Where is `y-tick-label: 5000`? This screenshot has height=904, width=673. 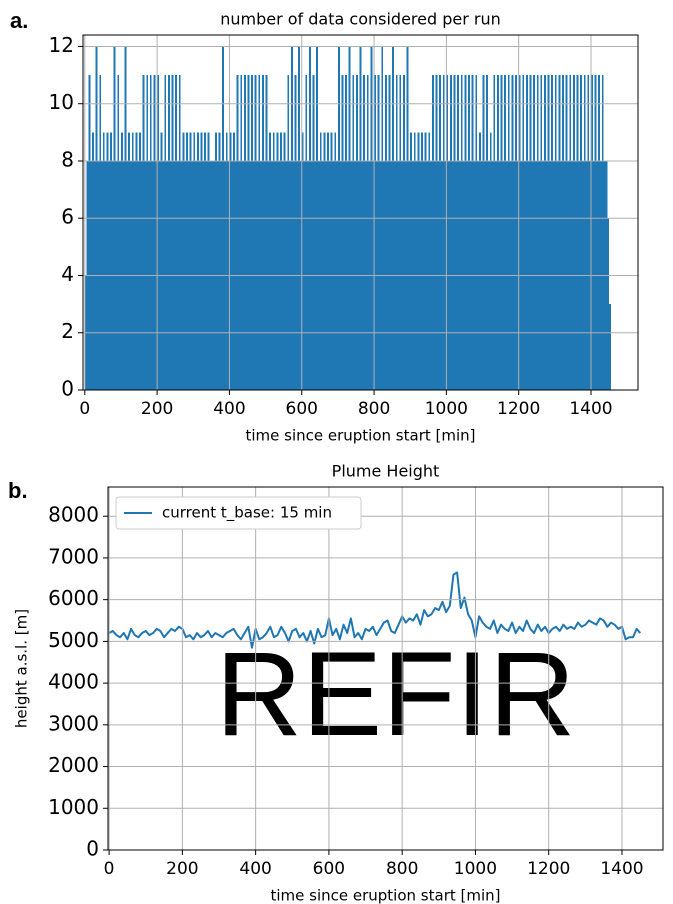
y-tick-label: 5000 is located at coordinates (73, 640).